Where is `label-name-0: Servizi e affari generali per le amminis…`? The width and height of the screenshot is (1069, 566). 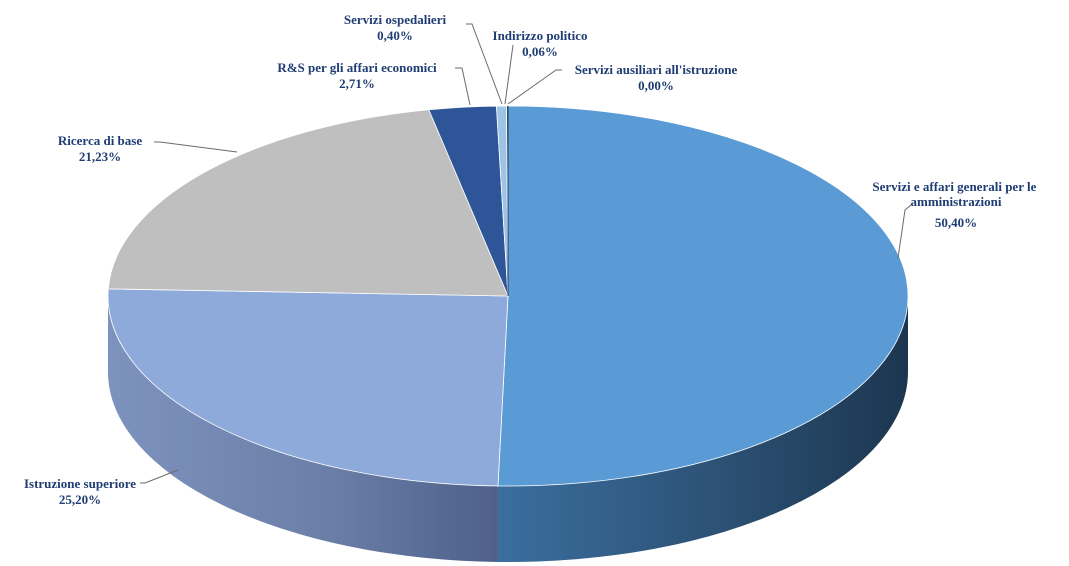 label-name-0: Servizi e affari generali per le amminis… is located at coordinates (955, 194).